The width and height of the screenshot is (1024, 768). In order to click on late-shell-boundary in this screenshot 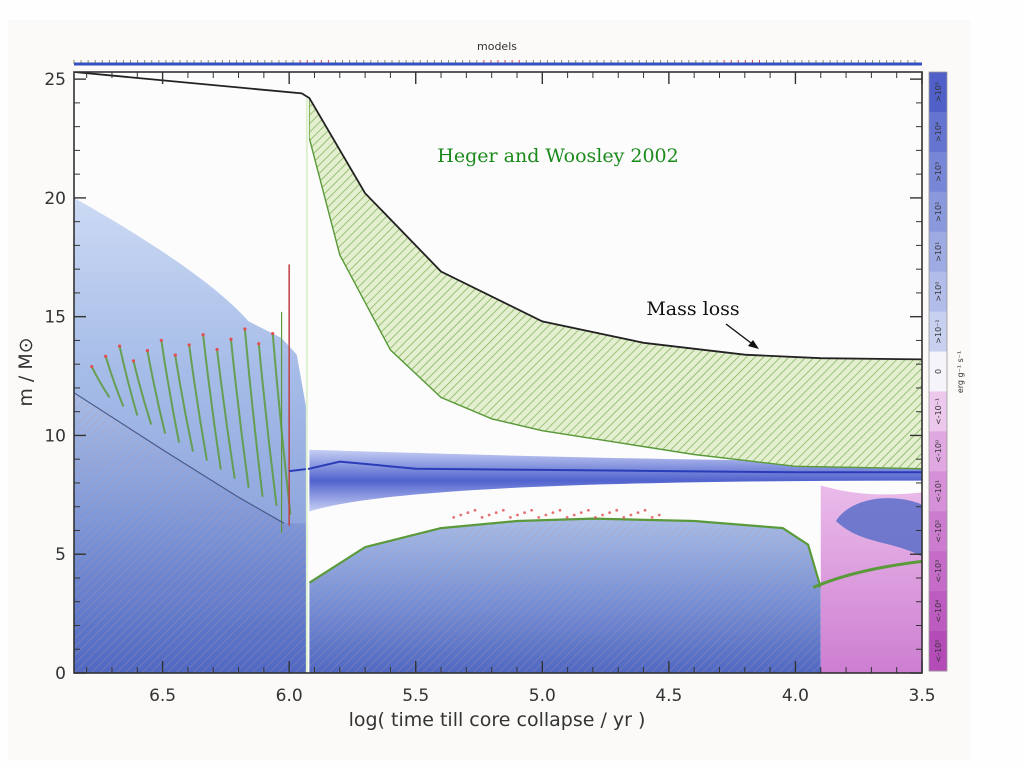, I will do `click(867, 574)`.